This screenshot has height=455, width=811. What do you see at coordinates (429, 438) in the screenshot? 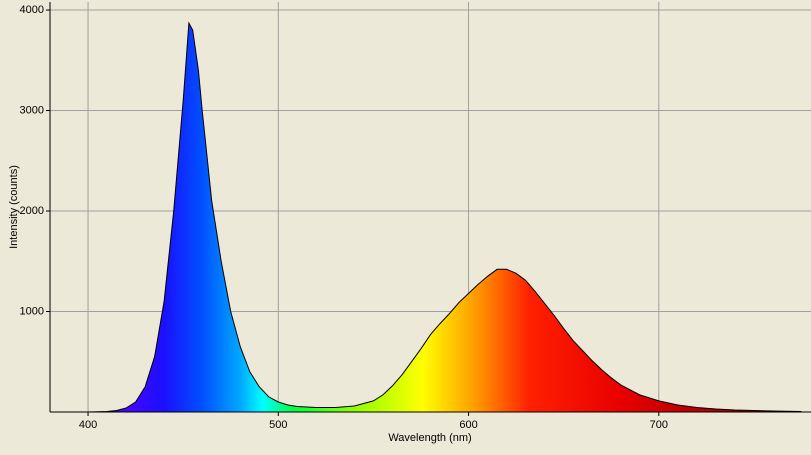
I see `x-axis-label: Wavelength (nm)` at bounding box center [429, 438].